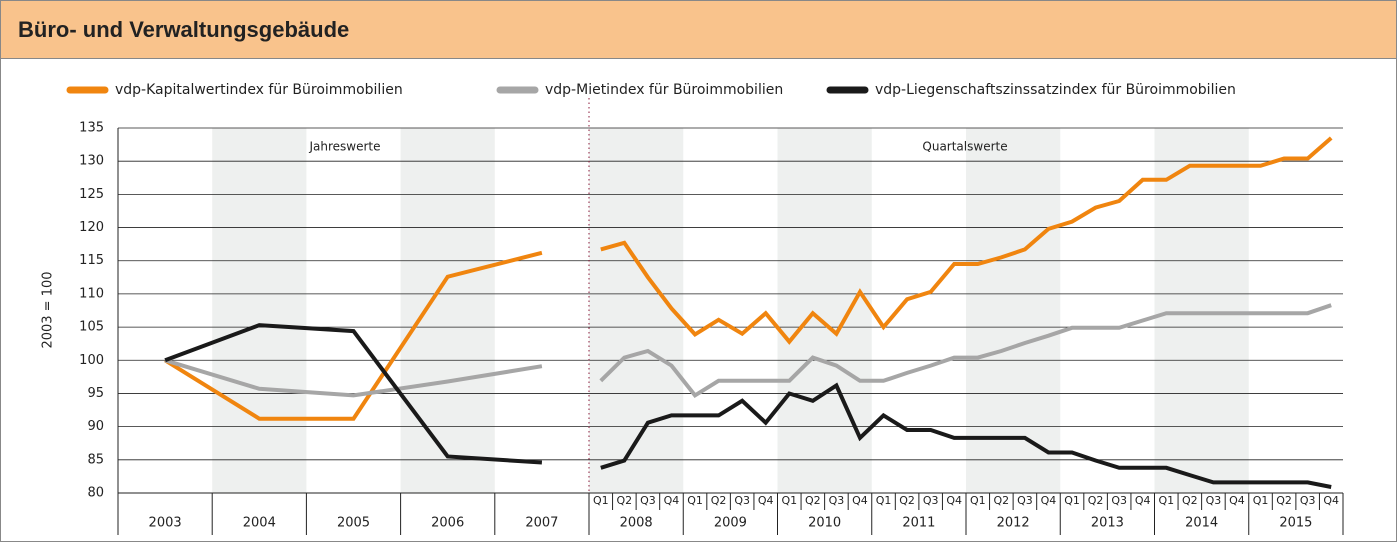  What do you see at coordinates (1107, 523) in the screenshot?
I see `x-tick-label: 2013` at bounding box center [1107, 523].